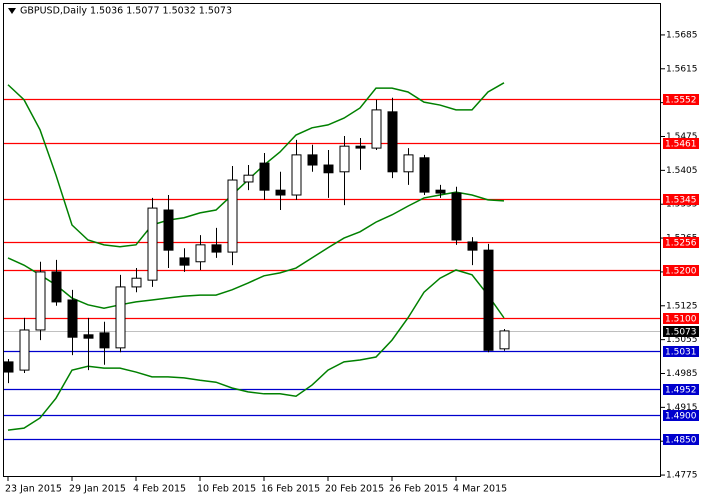  I want to click on x-tick-label: 26 Feb 2015, so click(418, 489).